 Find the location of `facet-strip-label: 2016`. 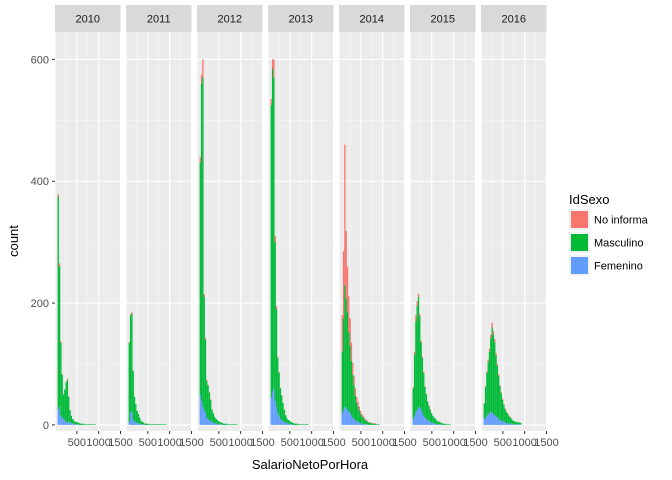

facet-strip-label: 2016 is located at coordinates (514, 20).